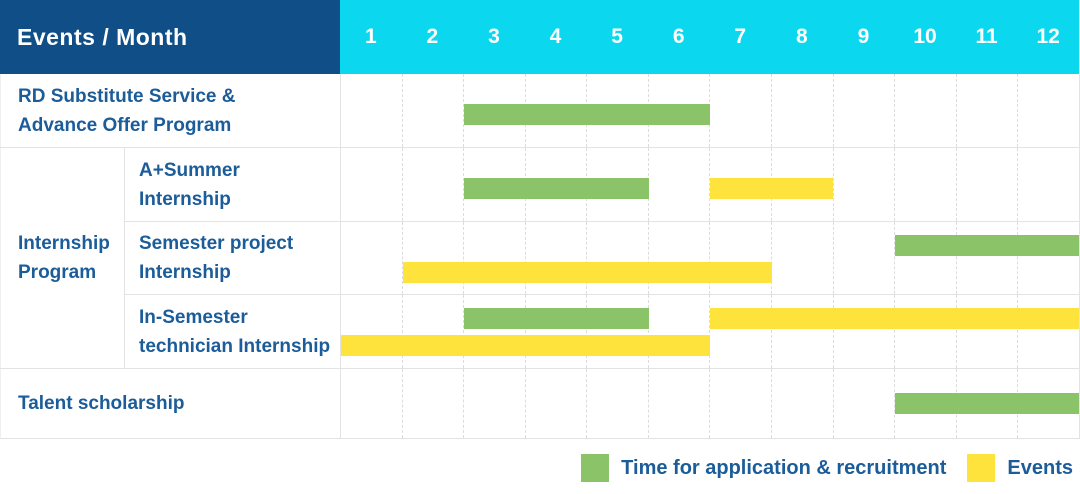 This screenshot has width=1080, height=494. I want to click on yellow-swatch-icon, so click(981, 468).